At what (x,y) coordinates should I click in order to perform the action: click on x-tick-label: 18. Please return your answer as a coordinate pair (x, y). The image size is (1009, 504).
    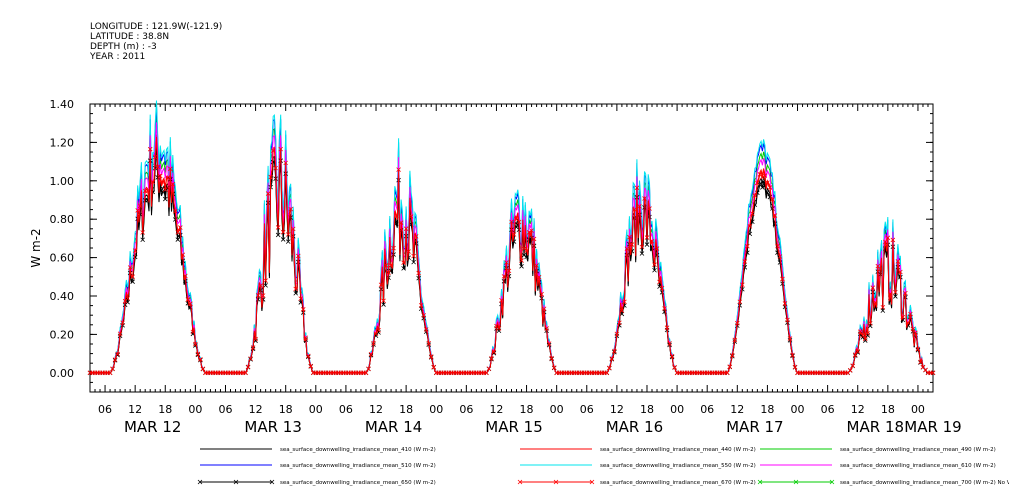
    Looking at the image, I should click on (527, 409).